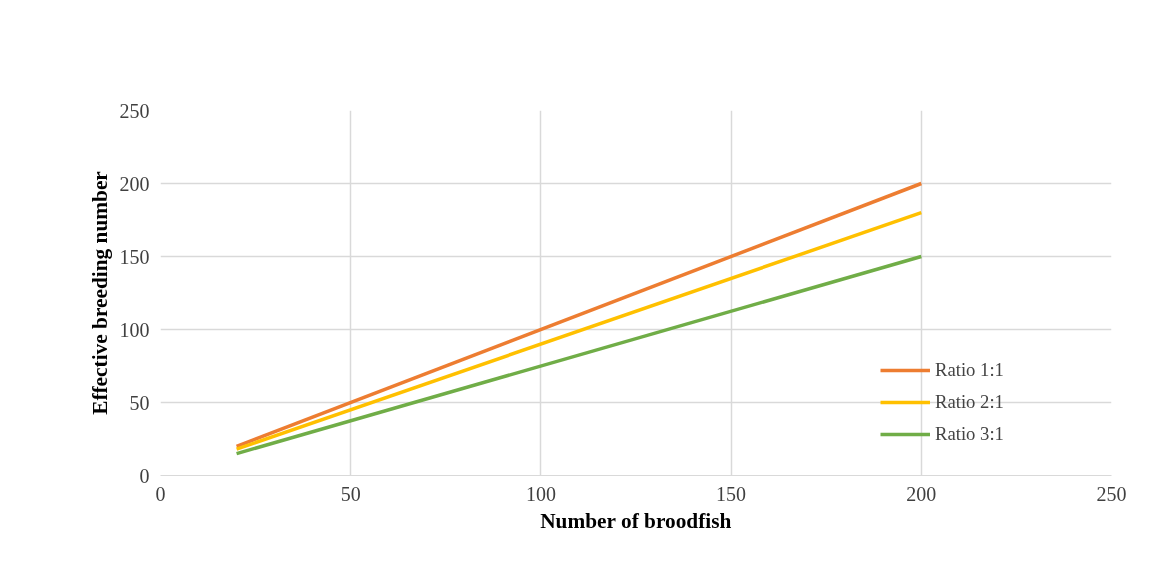 Image resolution: width=1171 pixels, height=565 pixels. I want to click on y-tick-label: 150, so click(134, 256).